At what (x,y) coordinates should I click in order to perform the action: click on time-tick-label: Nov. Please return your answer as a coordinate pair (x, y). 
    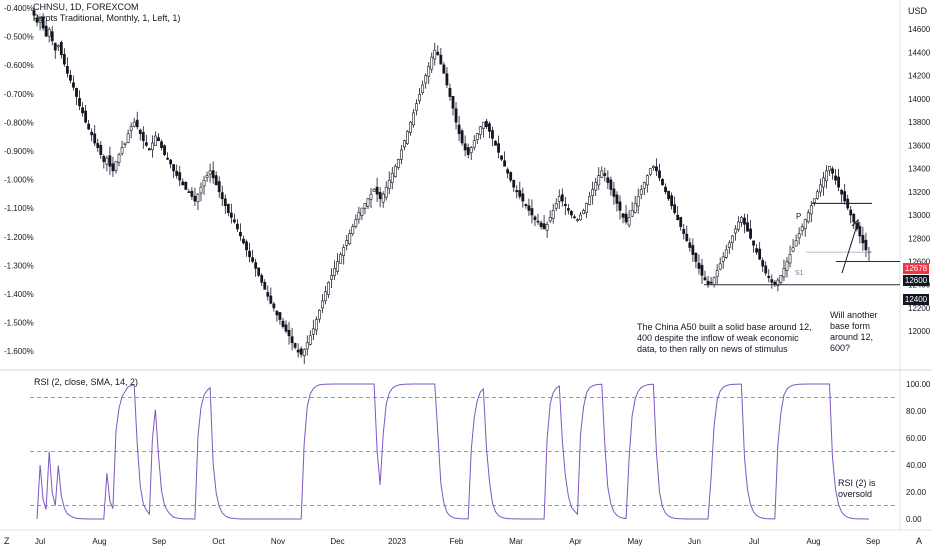
    Looking at the image, I should click on (278, 541).